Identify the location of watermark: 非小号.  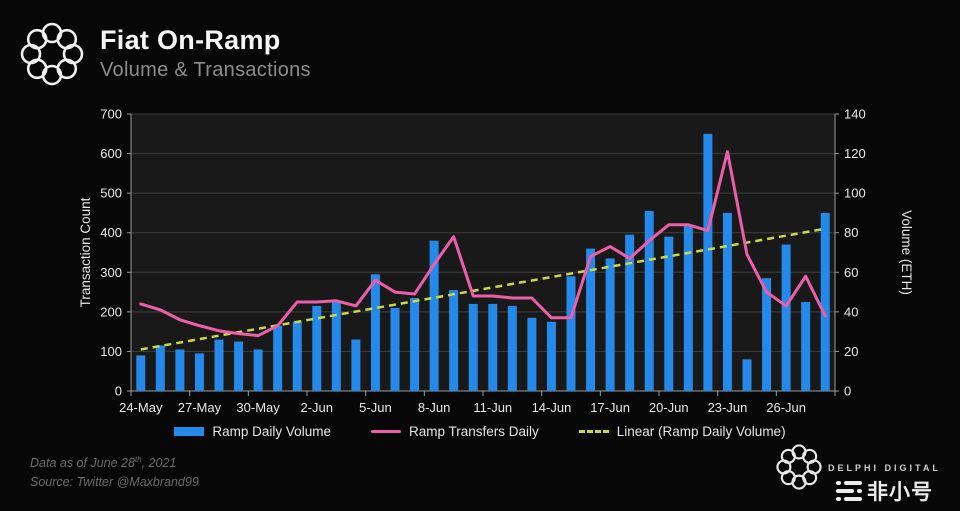
(884, 491).